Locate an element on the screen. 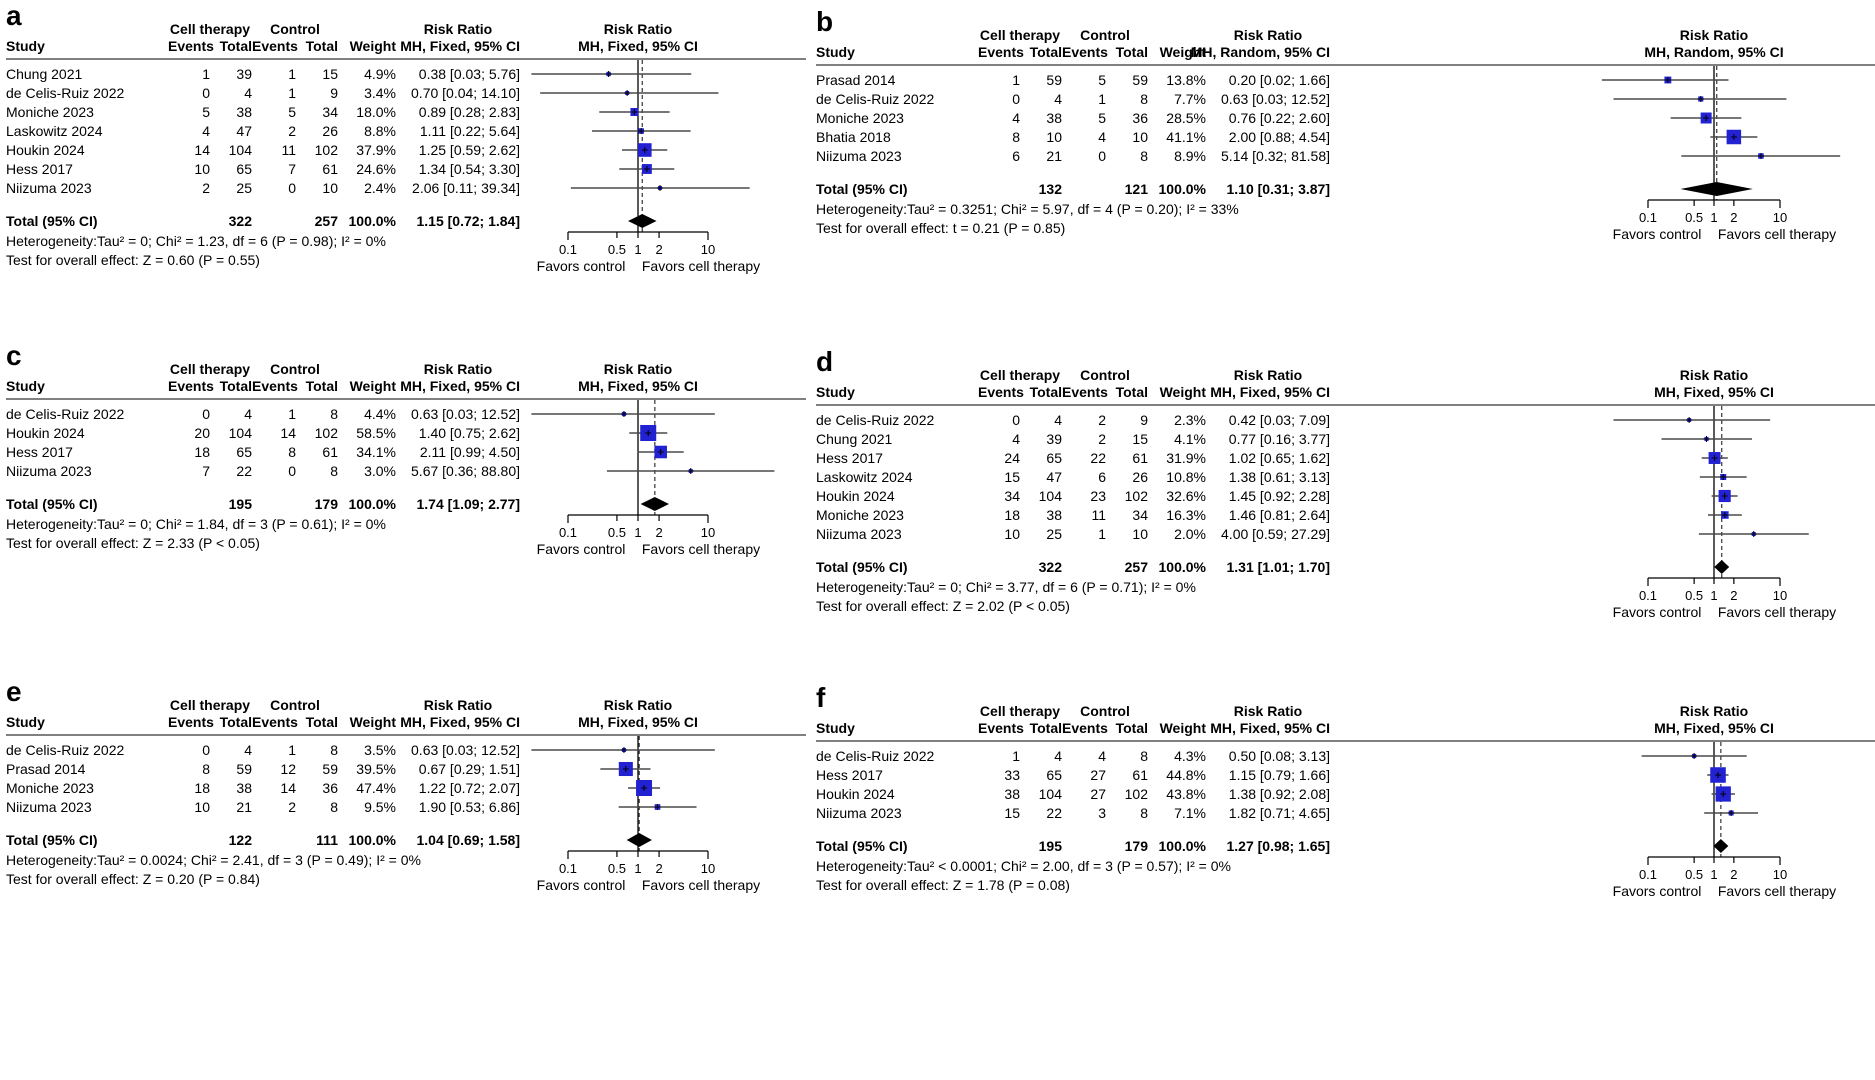 The width and height of the screenshot is (1875, 1080). header-rule is located at coordinates (406, 735).